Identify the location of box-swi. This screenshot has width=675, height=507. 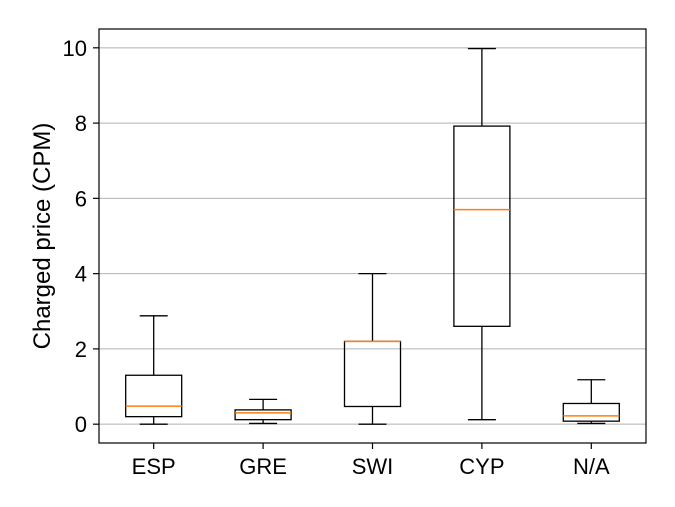
(372, 348).